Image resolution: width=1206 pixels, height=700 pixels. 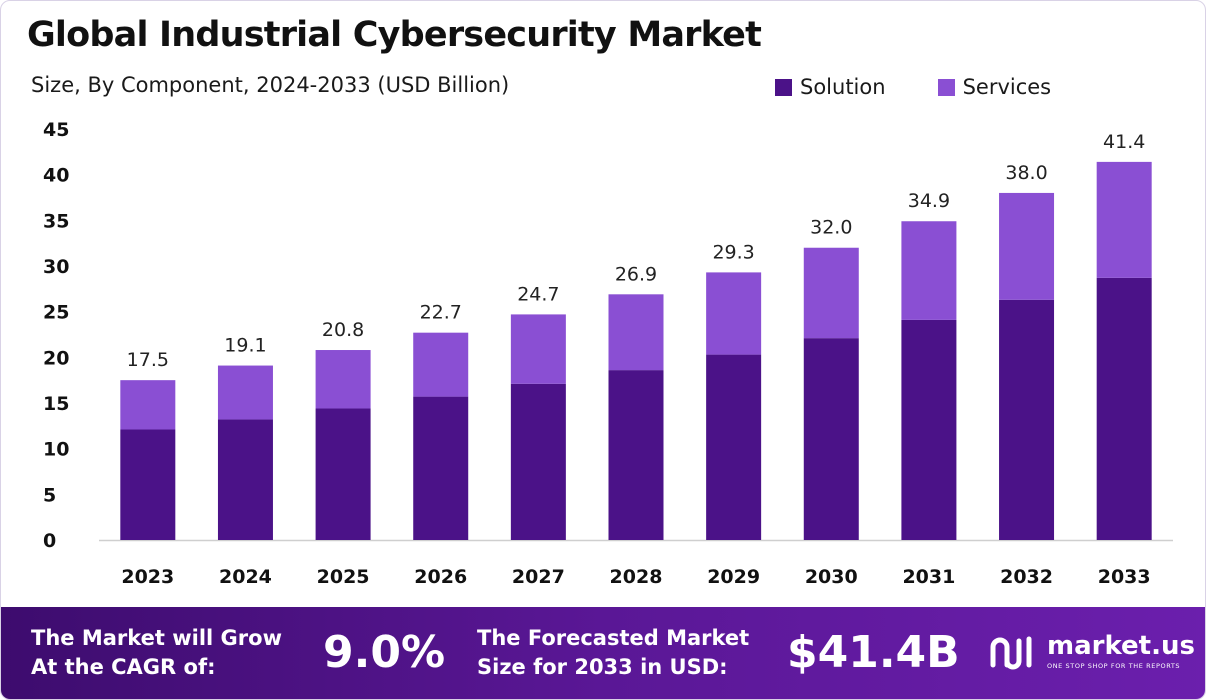 I want to click on cagr-label-line2: At the CAGR of:, so click(x=123, y=667).